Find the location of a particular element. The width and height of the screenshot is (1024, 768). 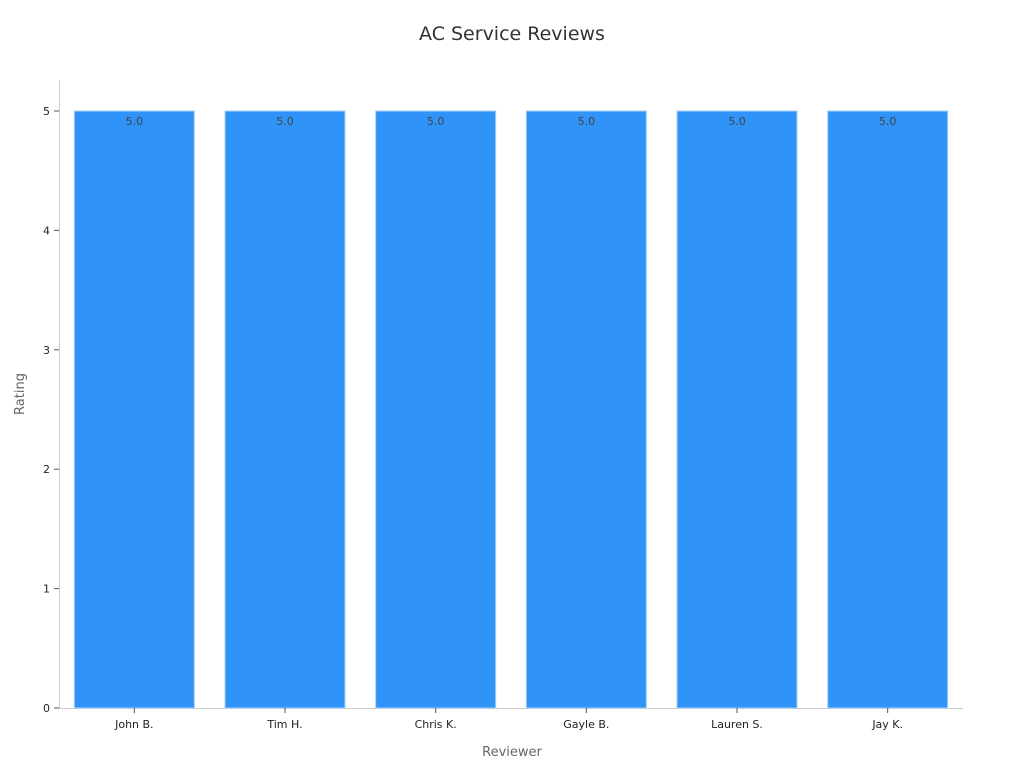

y-tick-label: 2 is located at coordinates (46, 469).